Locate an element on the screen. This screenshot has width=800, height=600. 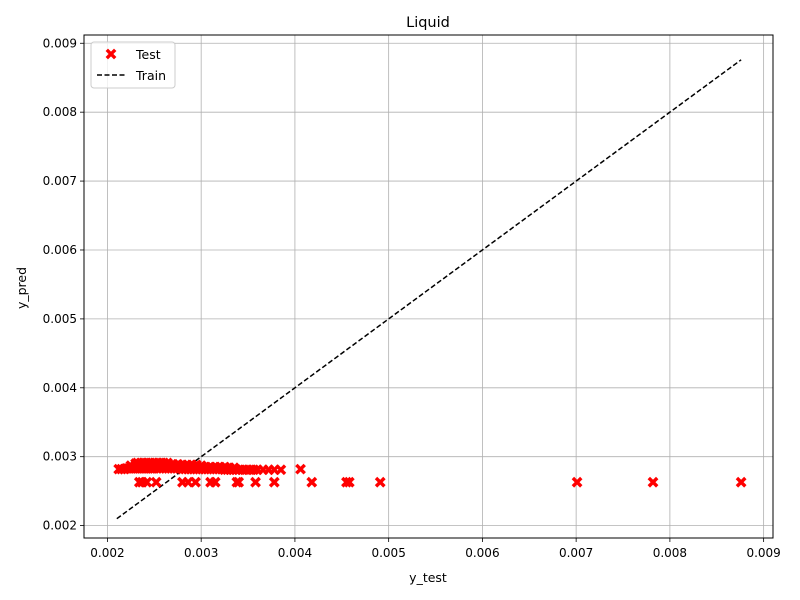
x-tick-label: 0.002 is located at coordinates (107, 553).